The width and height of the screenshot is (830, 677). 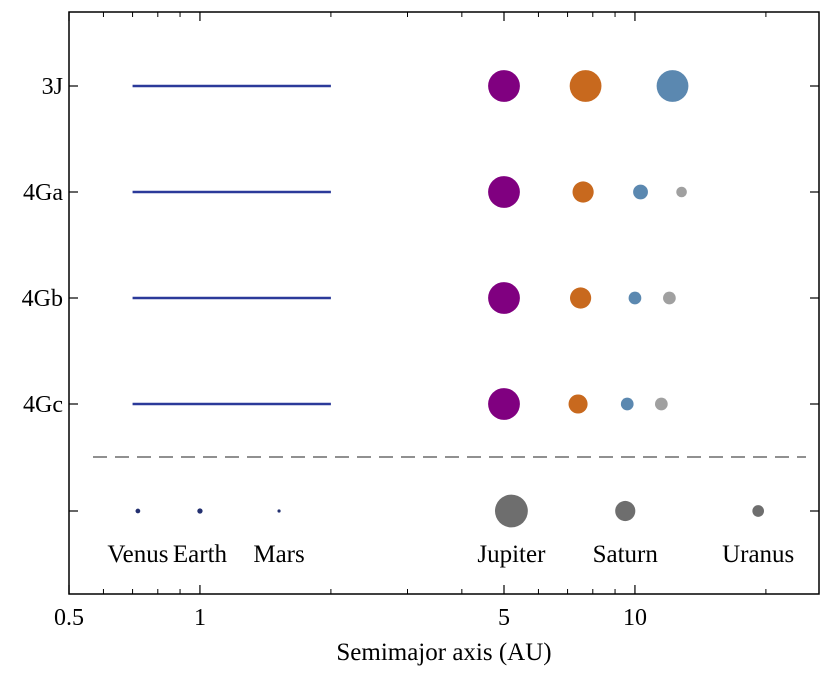 What do you see at coordinates (504, 618) in the screenshot?
I see `x-tick-label: 5` at bounding box center [504, 618].